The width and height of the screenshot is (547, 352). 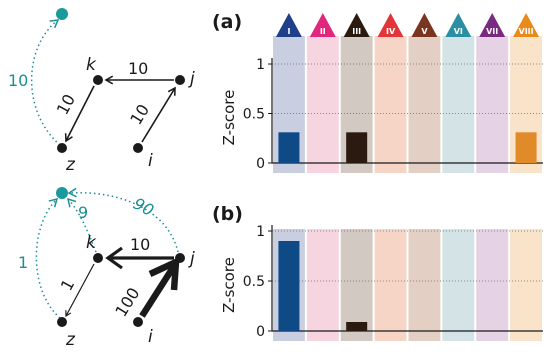 I want to click on category-marker-III, so click(x=356, y=25).